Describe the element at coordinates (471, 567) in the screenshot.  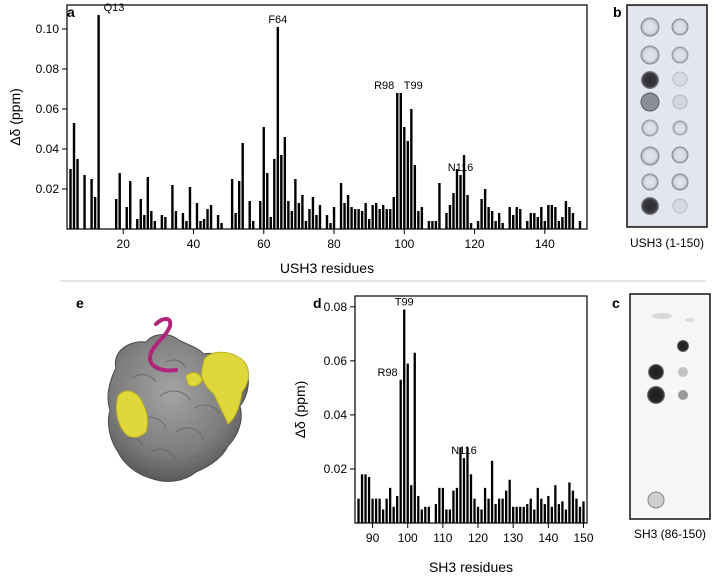
I see `x-axis-title-d: SH3 residues` at that location.